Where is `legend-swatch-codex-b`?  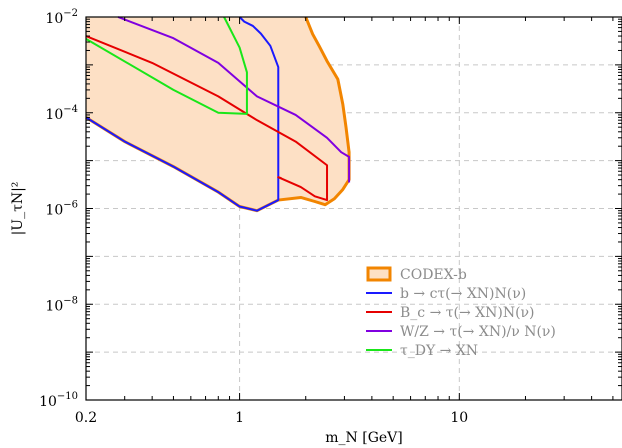 legend-swatch-codex-b is located at coordinates (379, 274).